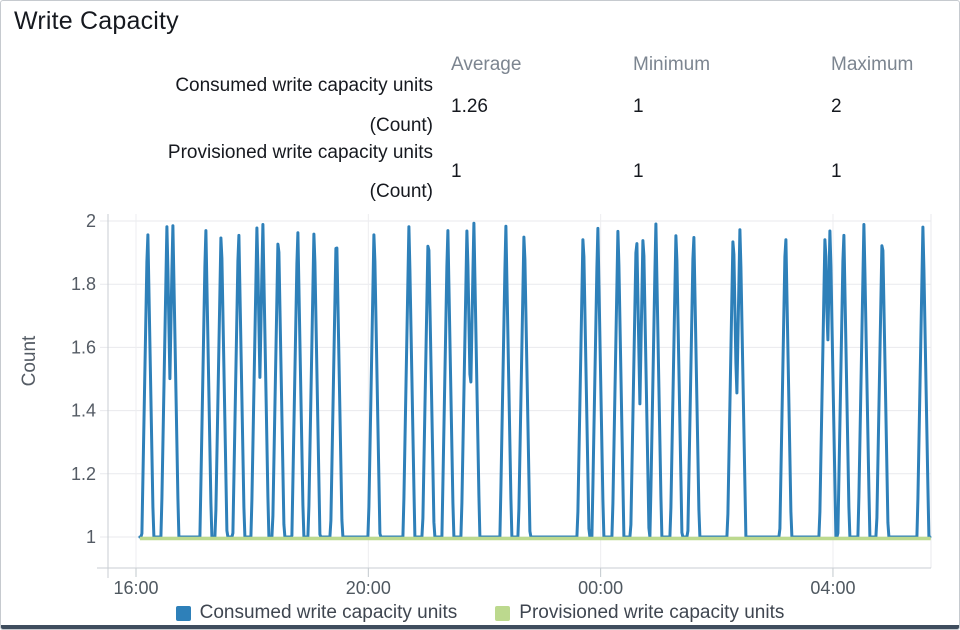 This screenshot has height=630, width=960. I want to click on legend-item-consumed: Consumed write capacity units, so click(316, 613).